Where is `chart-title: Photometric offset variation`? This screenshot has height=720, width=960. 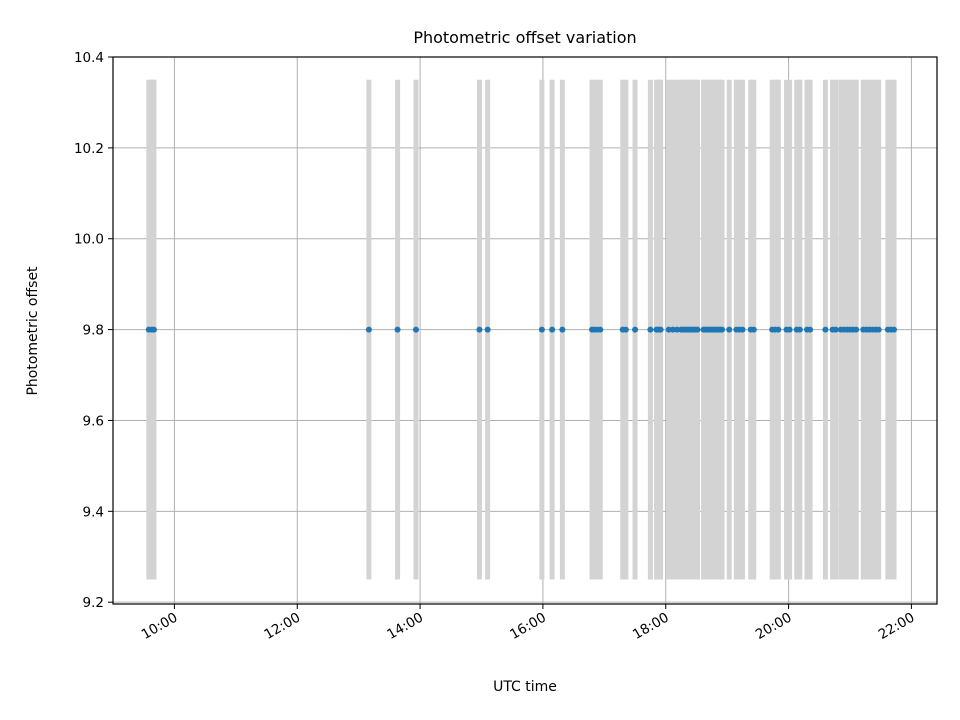
chart-title: Photometric offset variation is located at coordinates (524, 37).